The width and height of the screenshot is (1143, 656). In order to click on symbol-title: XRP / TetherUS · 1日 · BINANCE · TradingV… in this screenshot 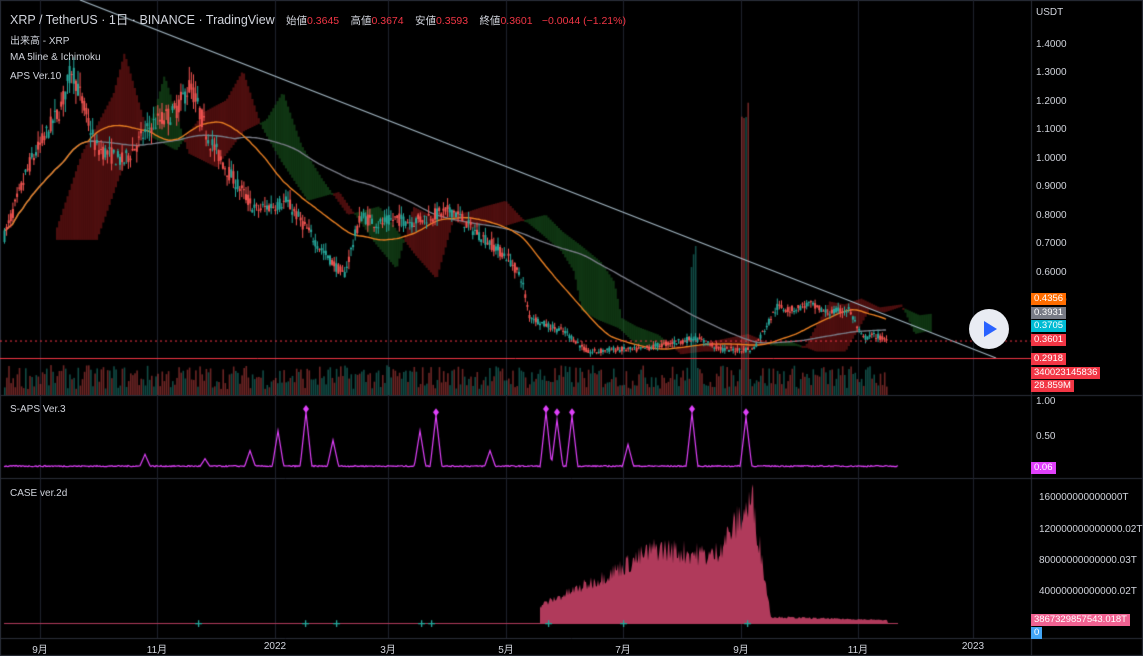, I will do `click(142, 20)`.